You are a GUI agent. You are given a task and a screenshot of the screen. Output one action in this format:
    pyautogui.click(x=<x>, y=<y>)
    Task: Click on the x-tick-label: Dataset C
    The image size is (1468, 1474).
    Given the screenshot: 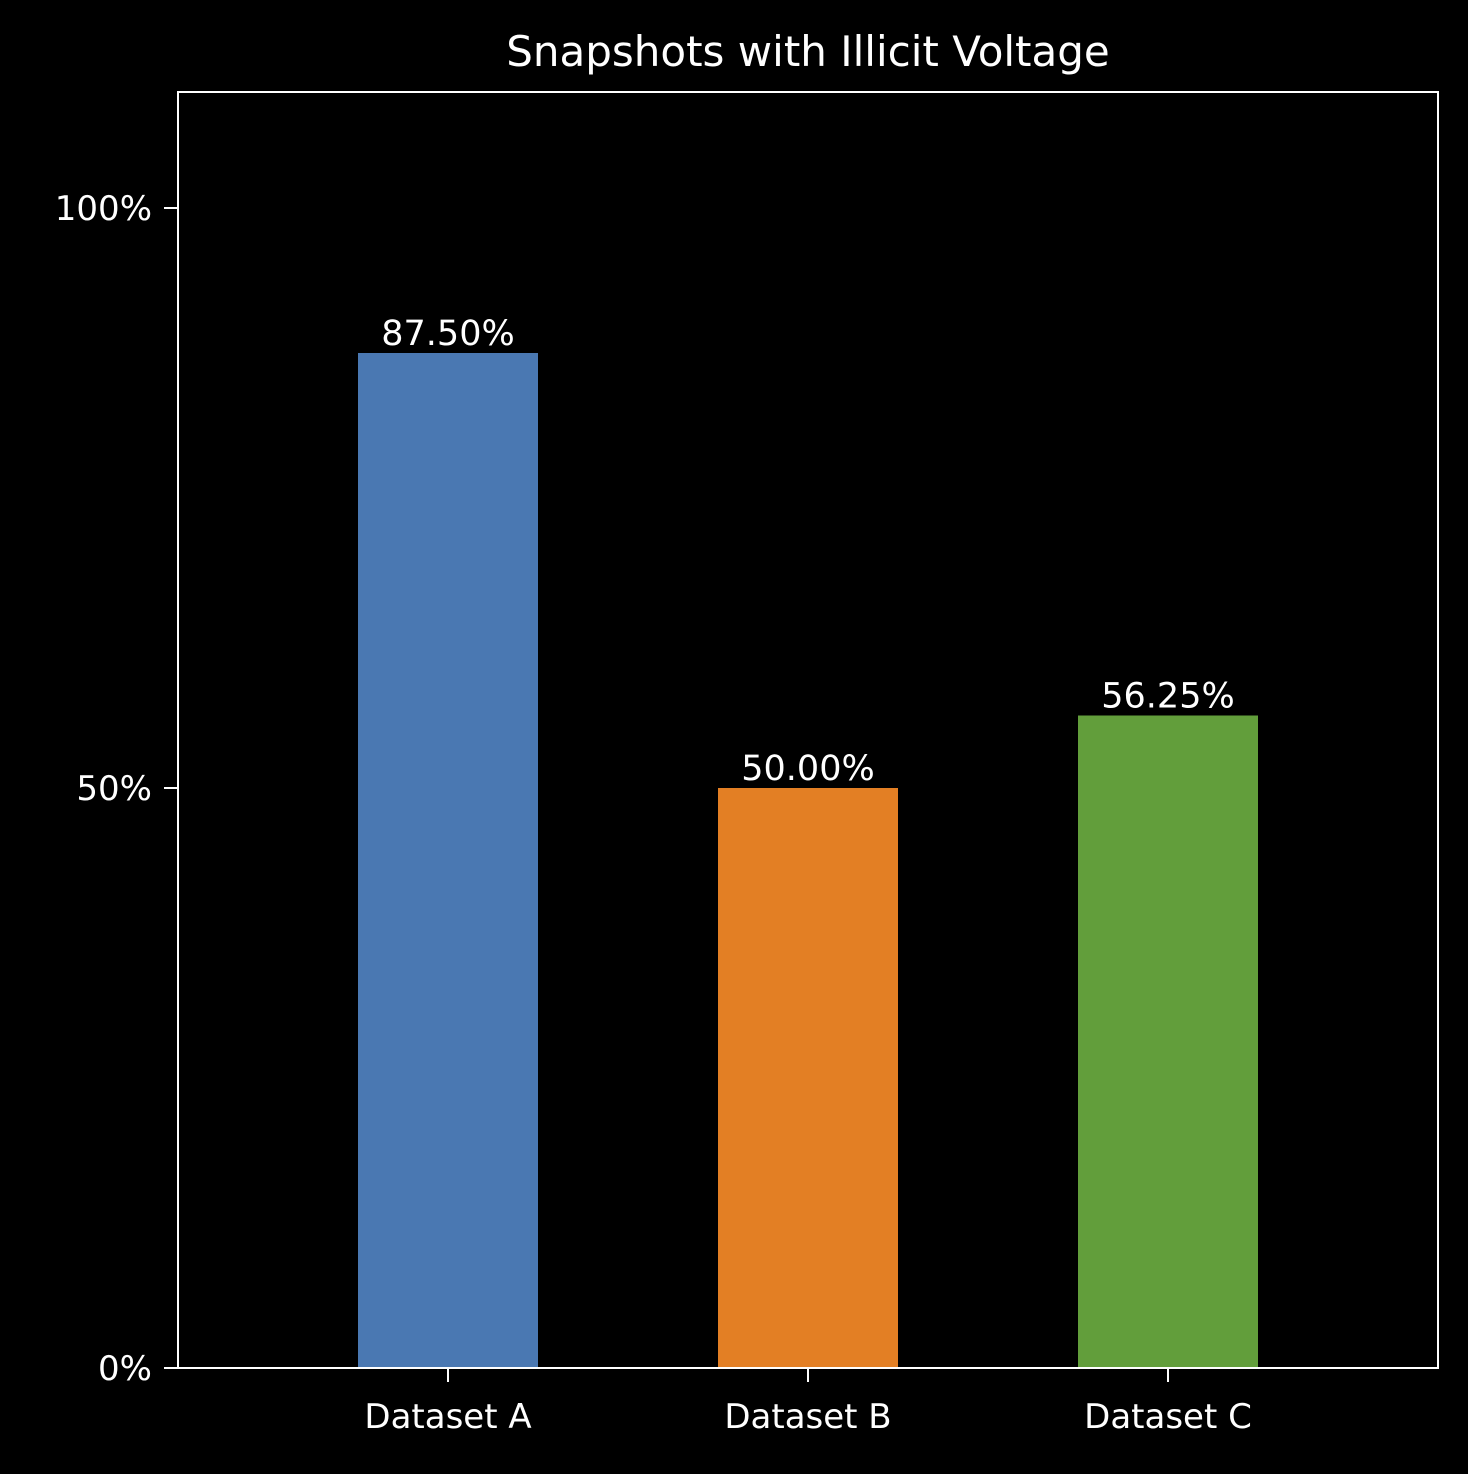 What is the action you would take?
    pyautogui.click(x=1168, y=1417)
    